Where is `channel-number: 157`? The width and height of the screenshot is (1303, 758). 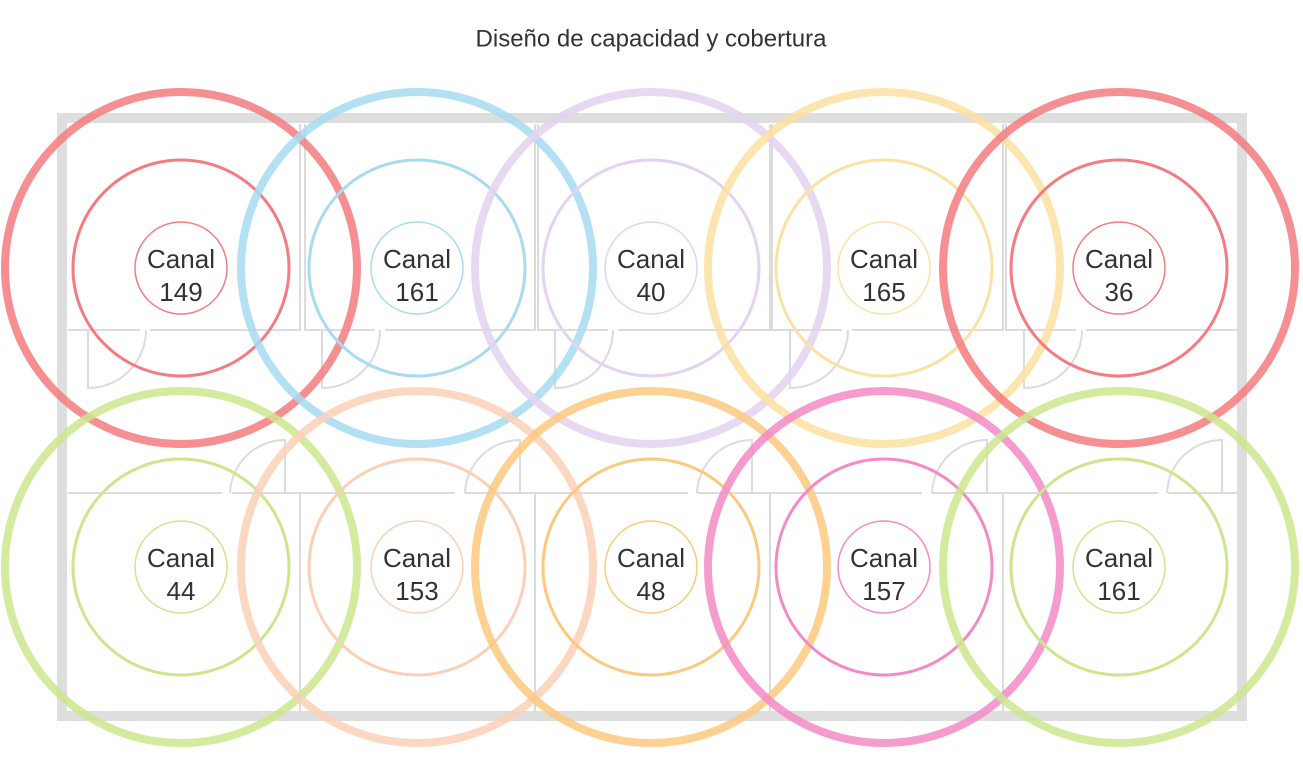
channel-number: 157 is located at coordinates (883, 591).